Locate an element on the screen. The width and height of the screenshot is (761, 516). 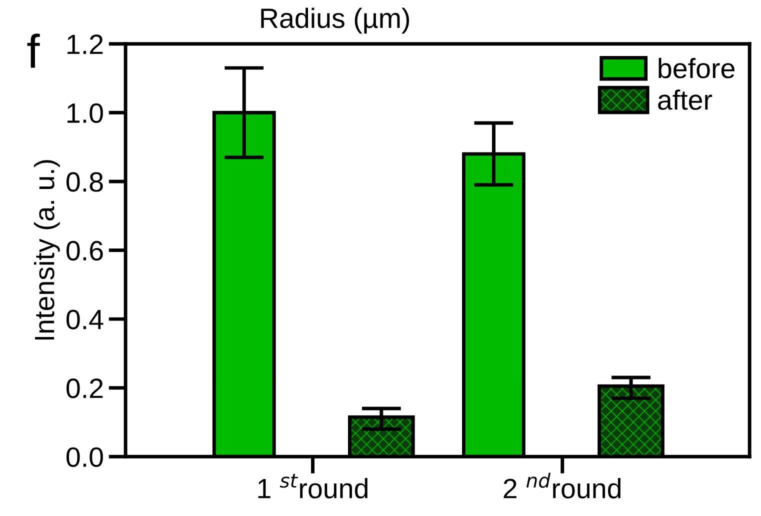
y-tick-label: 0.6 is located at coordinates (84, 250).